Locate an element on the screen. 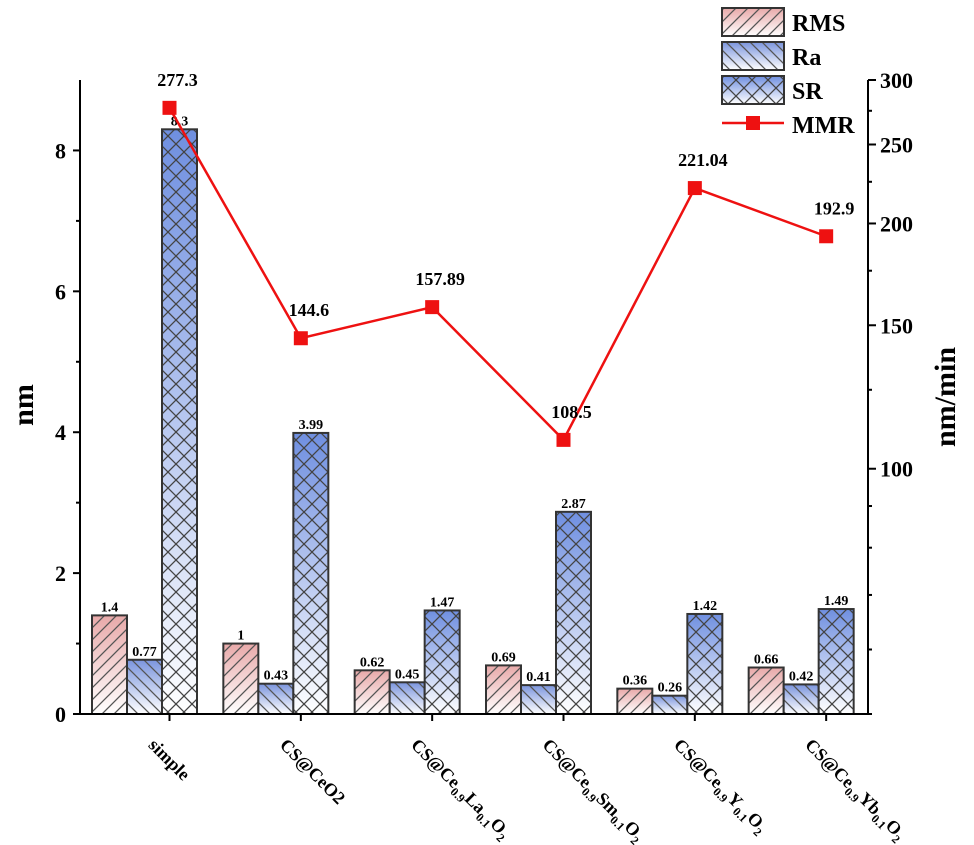  bar-data-label: 0.36 is located at coordinates (635, 681).